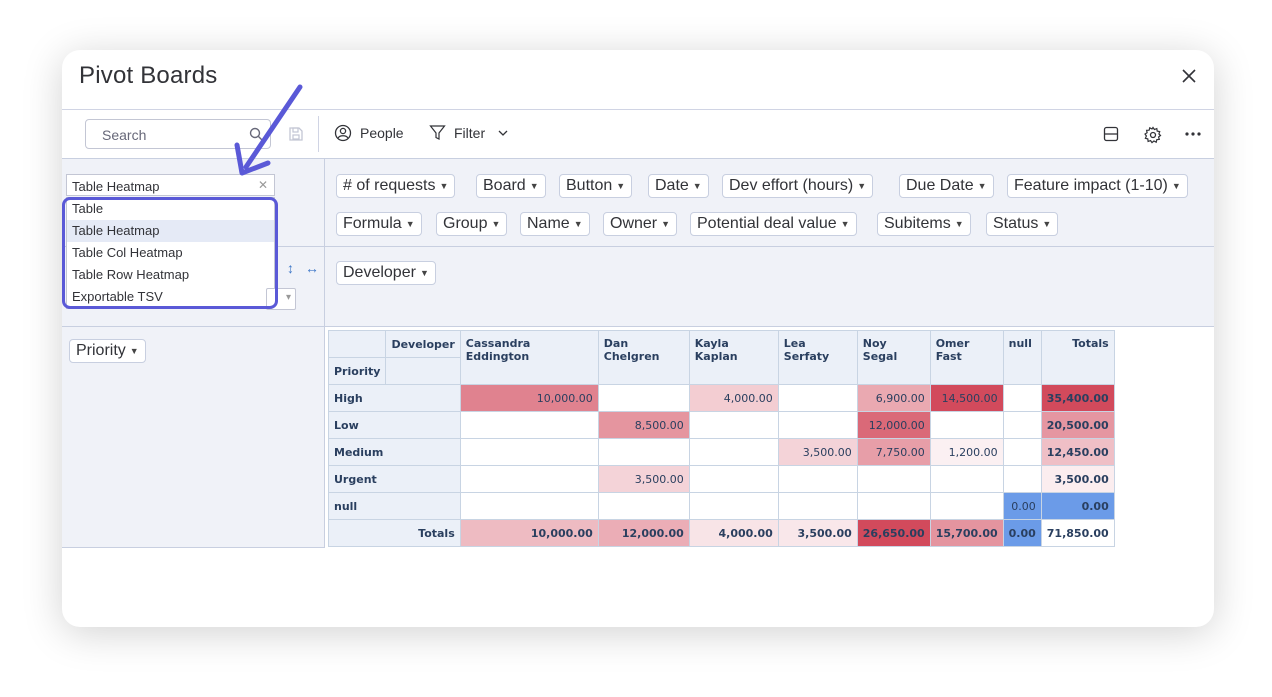 The height and width of the screenshot is (697, 1272). Describe the element at coordinates (170, 231) in the screenshot. I see `renderer-option: Table Heatmap` at that location.